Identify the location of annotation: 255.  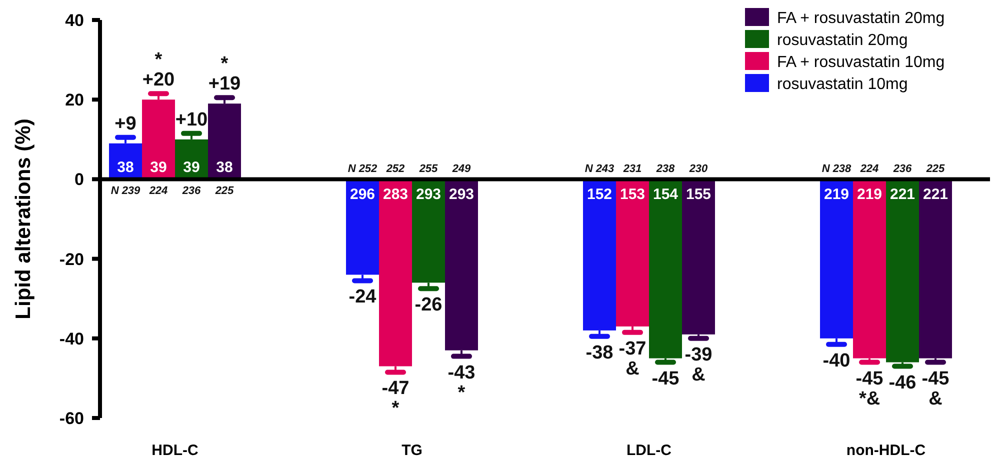
(428, 169).